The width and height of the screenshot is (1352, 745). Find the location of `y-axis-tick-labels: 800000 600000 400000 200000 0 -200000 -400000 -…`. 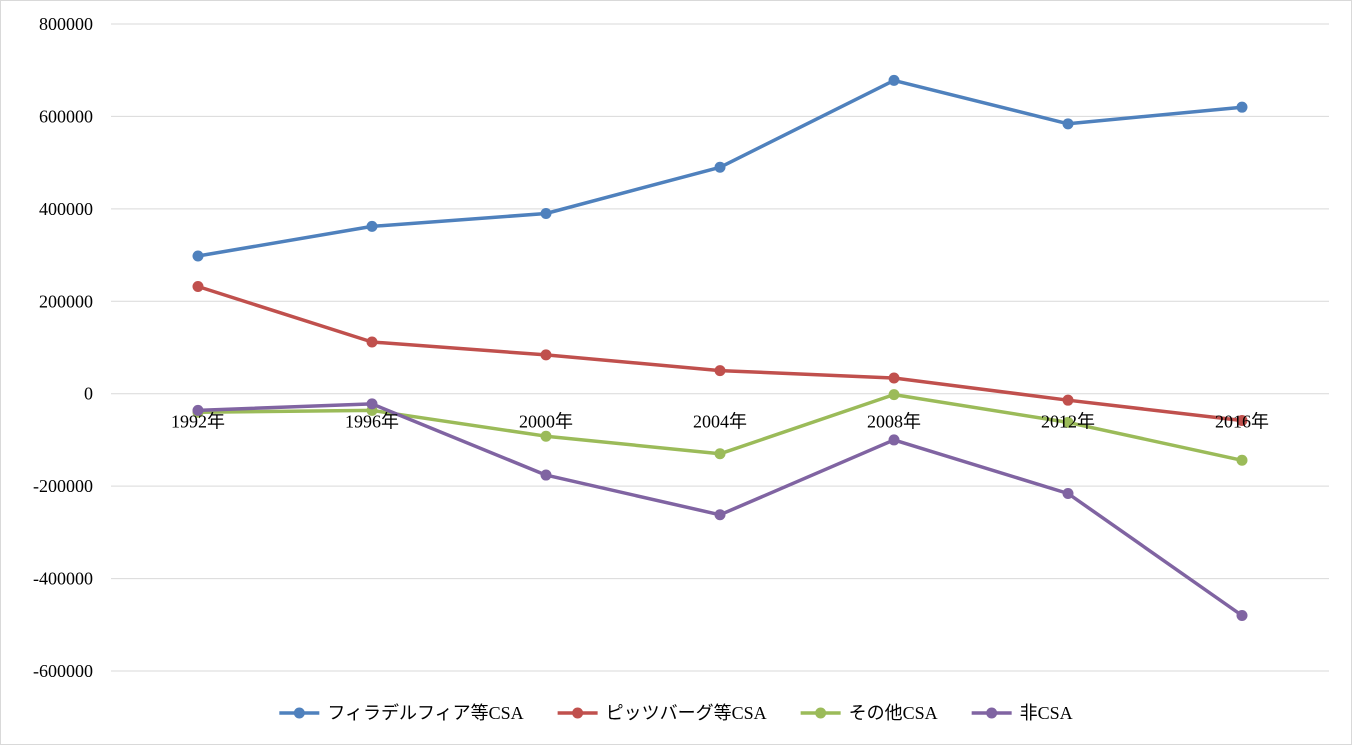

y-axis-tick-labels: 800000 600000 400000 200000 0 -200000 -400000 -… is located at coordinates (63, 347).